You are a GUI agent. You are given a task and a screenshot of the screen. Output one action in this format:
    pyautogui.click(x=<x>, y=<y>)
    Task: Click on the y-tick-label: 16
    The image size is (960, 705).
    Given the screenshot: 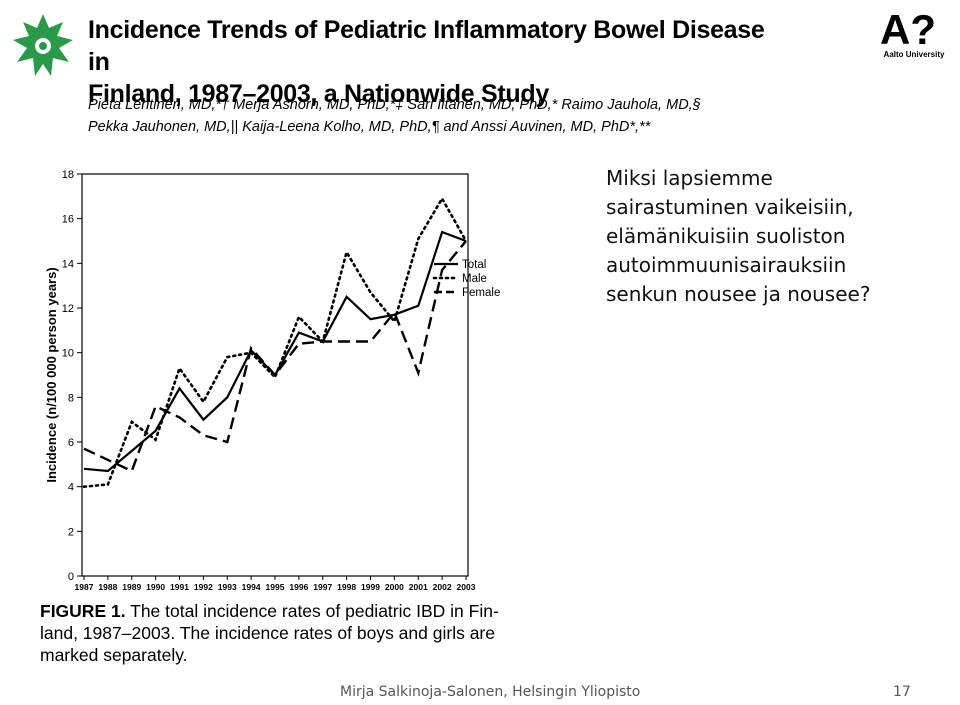 What is the action you would take?
    pyautogui.click(x=68, y=220)
    